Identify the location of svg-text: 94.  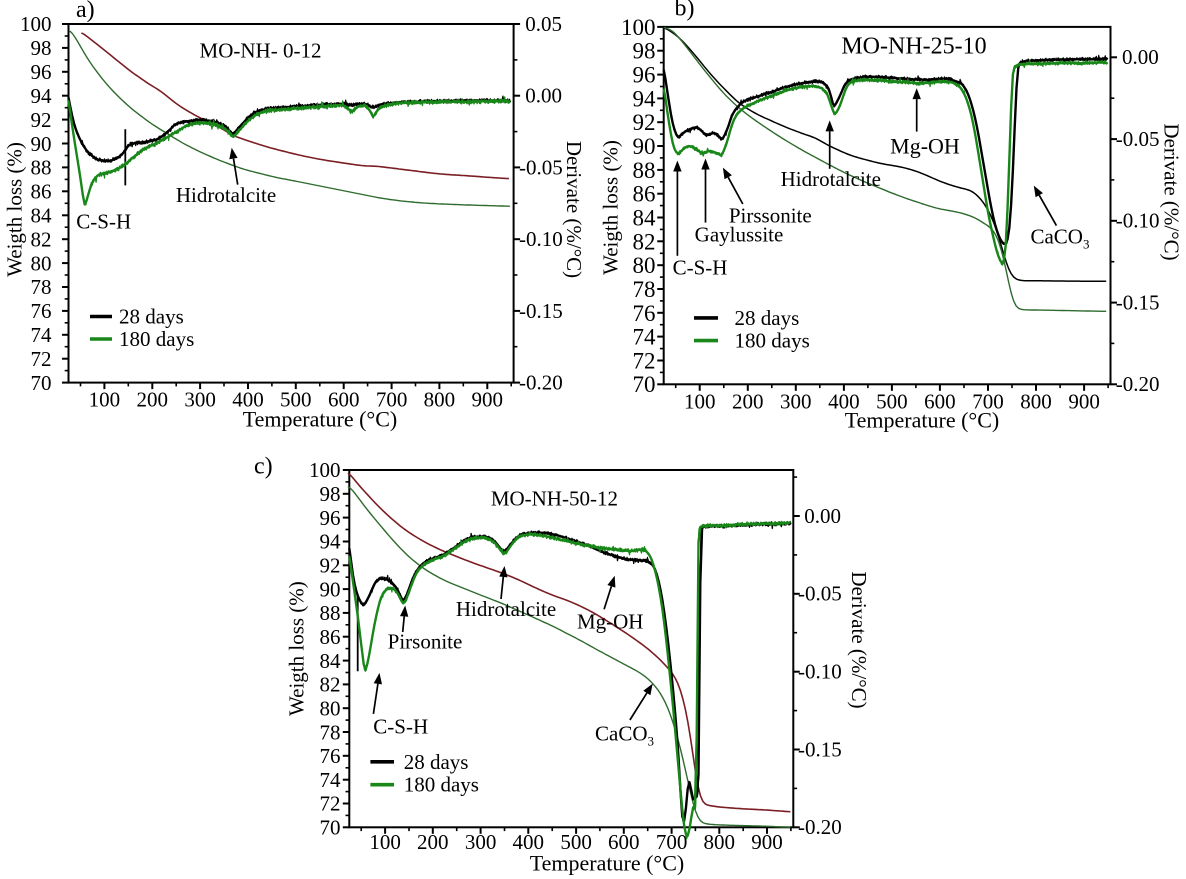
(645, 98).